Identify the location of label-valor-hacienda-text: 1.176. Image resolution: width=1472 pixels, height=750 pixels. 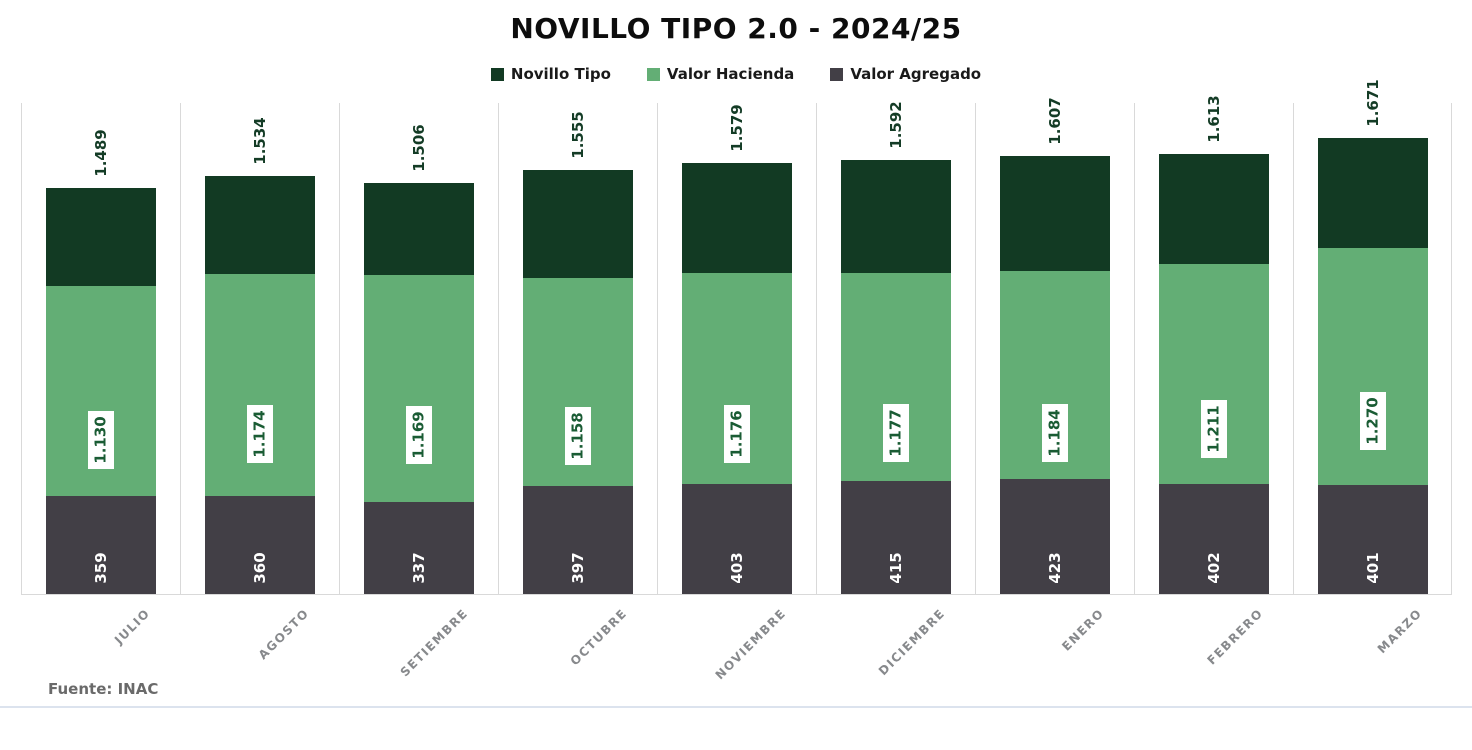
(736, 433).